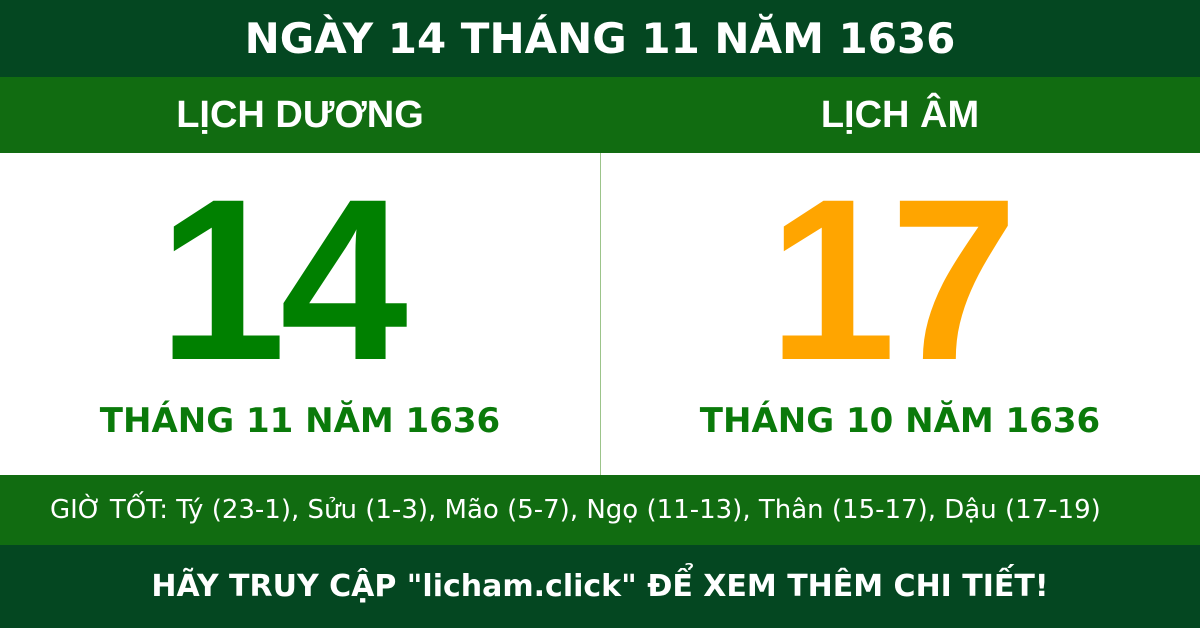 The width and height of the screenshot is (1200, 628). What do you see at coordinates (283, 279) in the screenshot?
I see `solar-day: 14` at bounding box center [283, 279].